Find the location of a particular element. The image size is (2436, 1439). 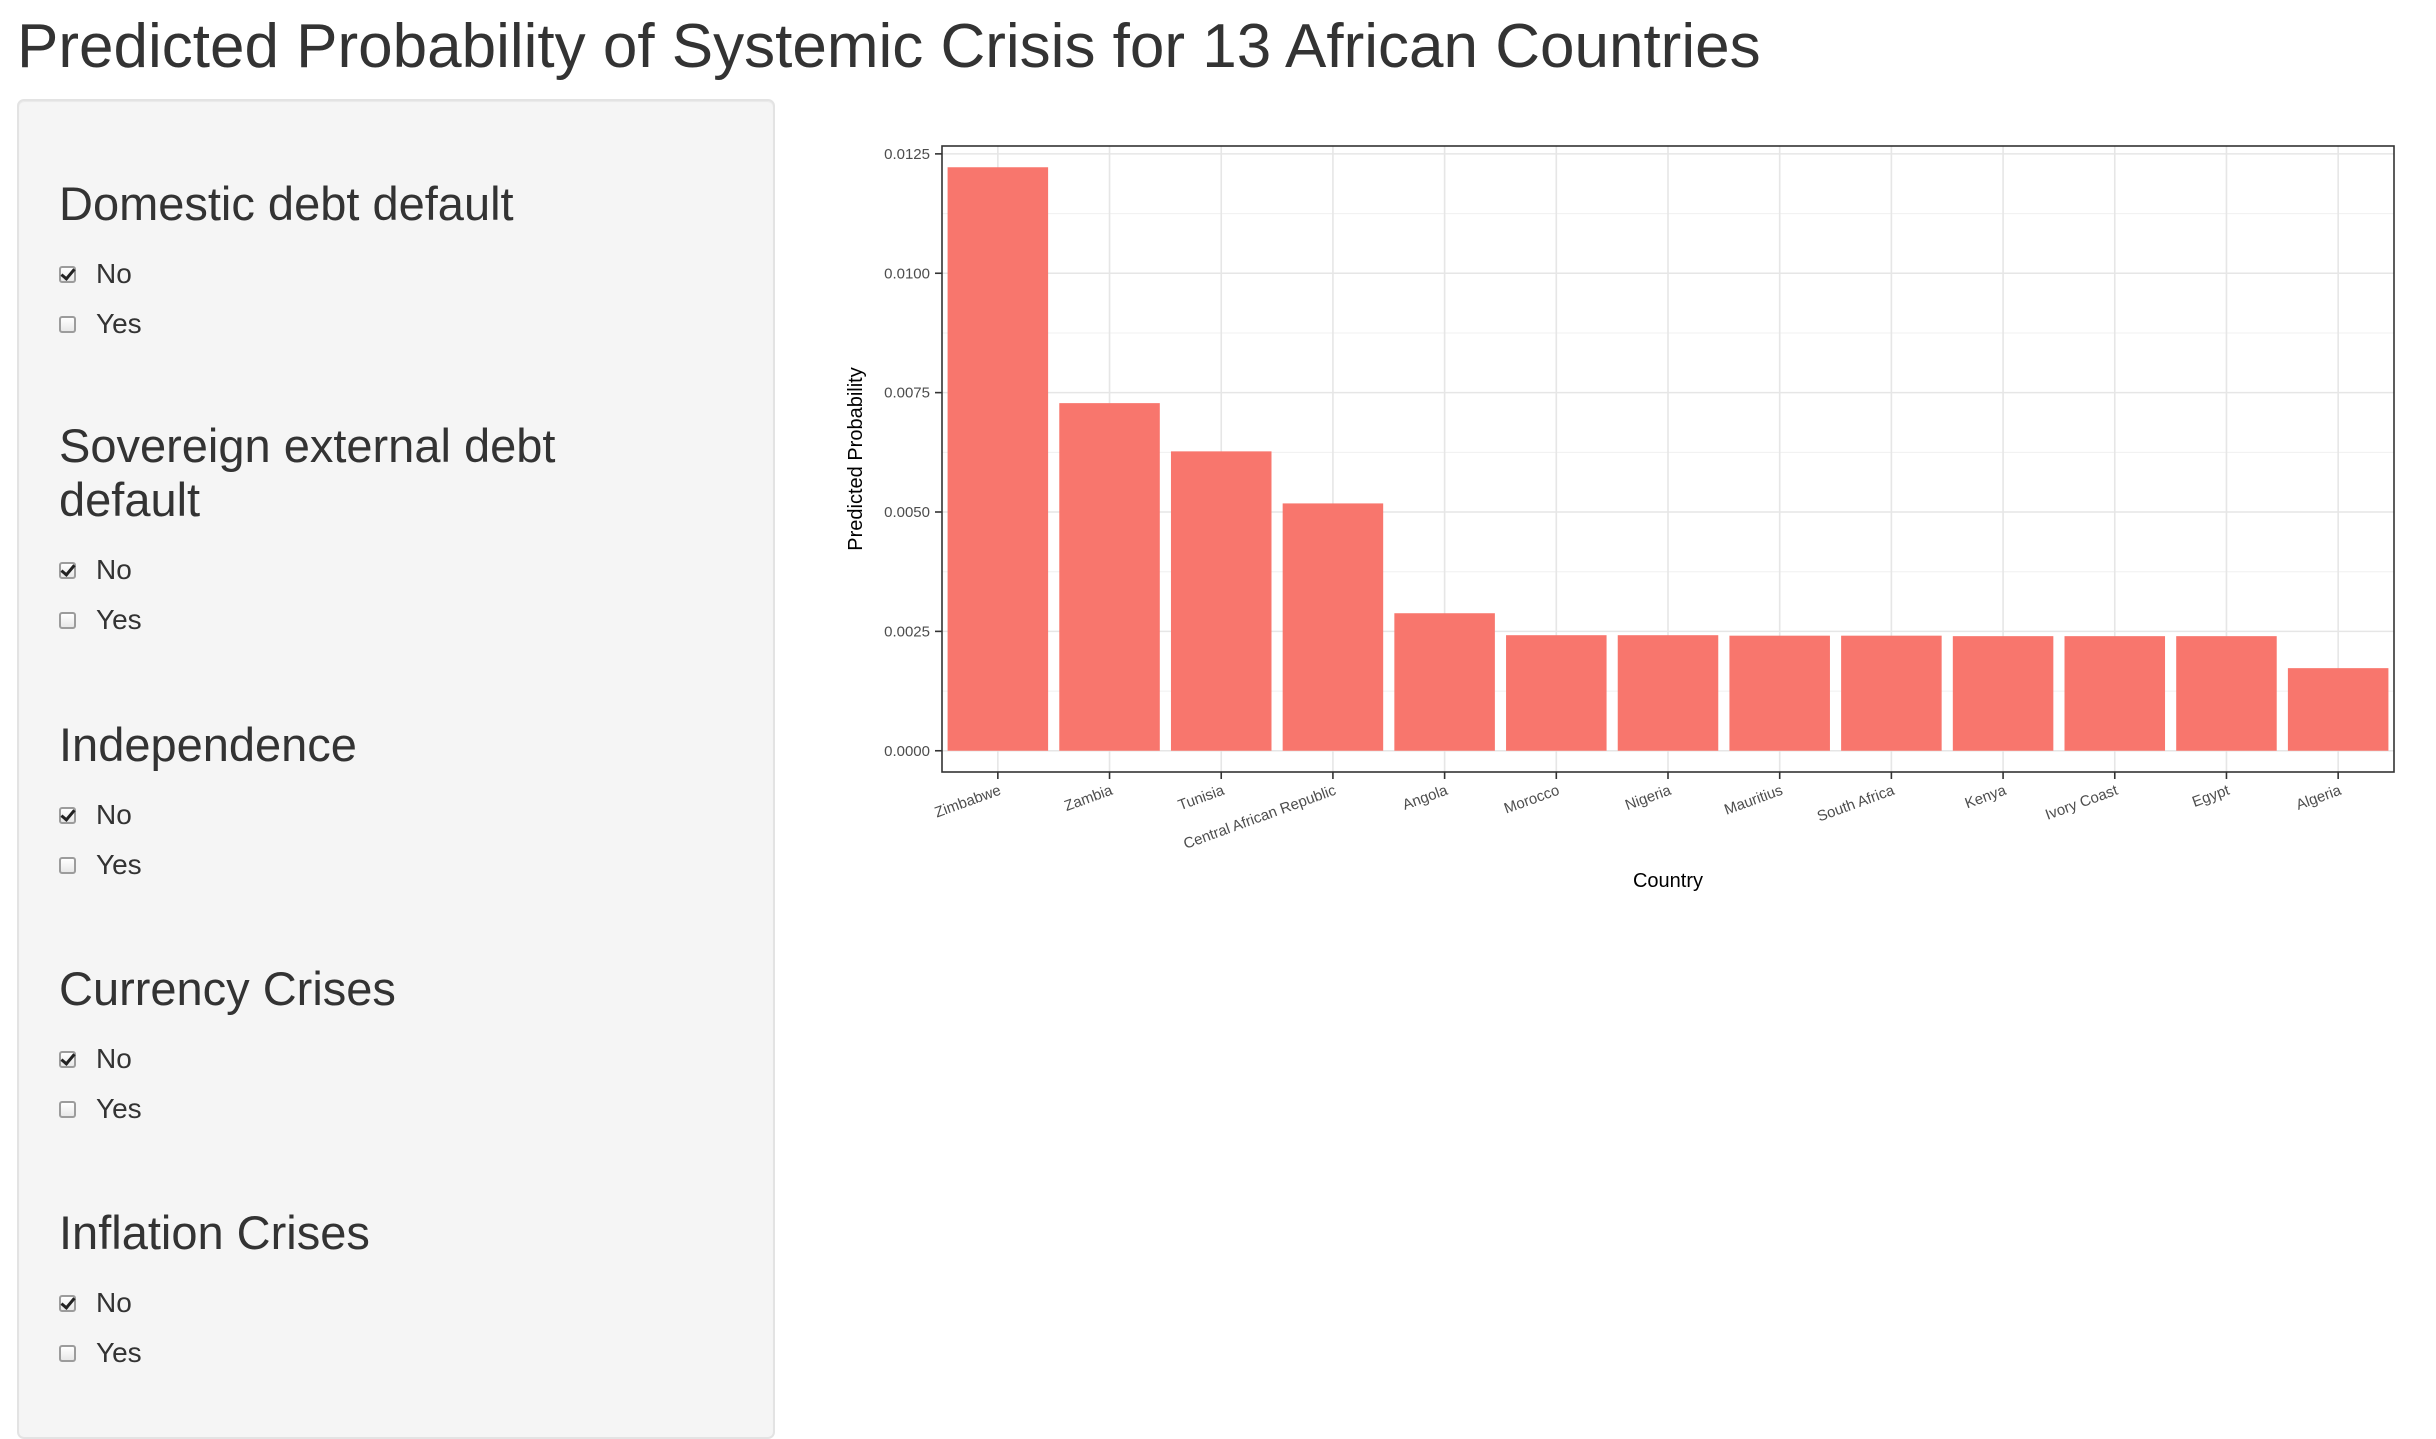

section-title: Currency Crises is located at coordinates (227, 988).